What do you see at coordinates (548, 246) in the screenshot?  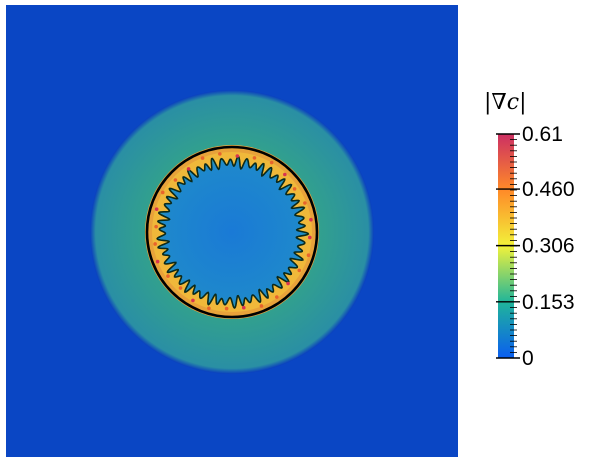 I see `colorbar-tick-label: 0.306` at bounding box center [548, 246].